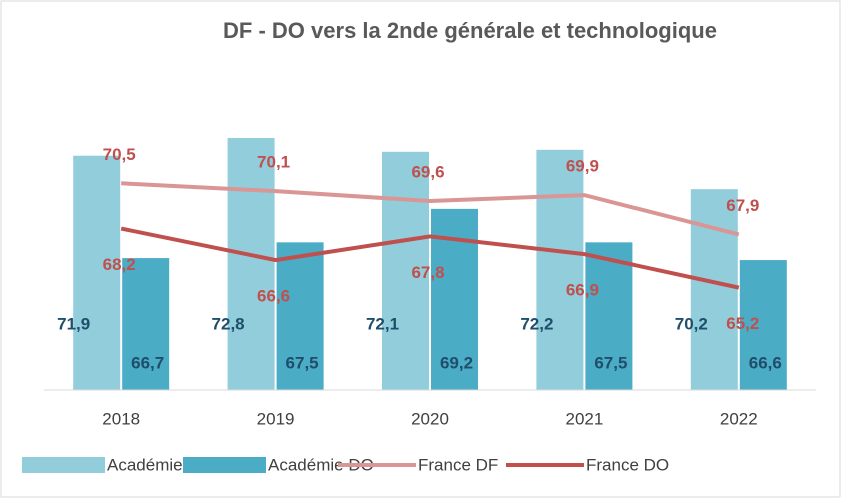  I want to click on data-label: 70,1, so click(273, 162).